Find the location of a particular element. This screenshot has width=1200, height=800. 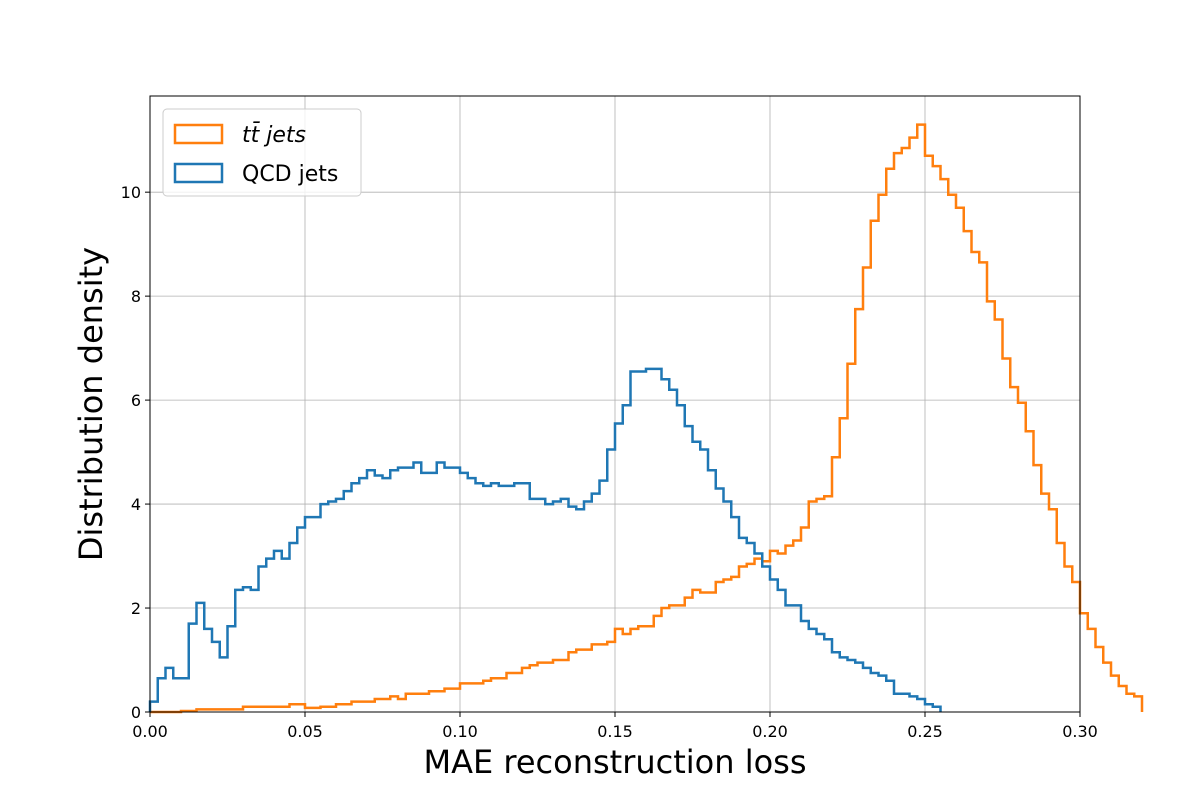

y-tick-label: 8 is located at coordinates (136, 296).